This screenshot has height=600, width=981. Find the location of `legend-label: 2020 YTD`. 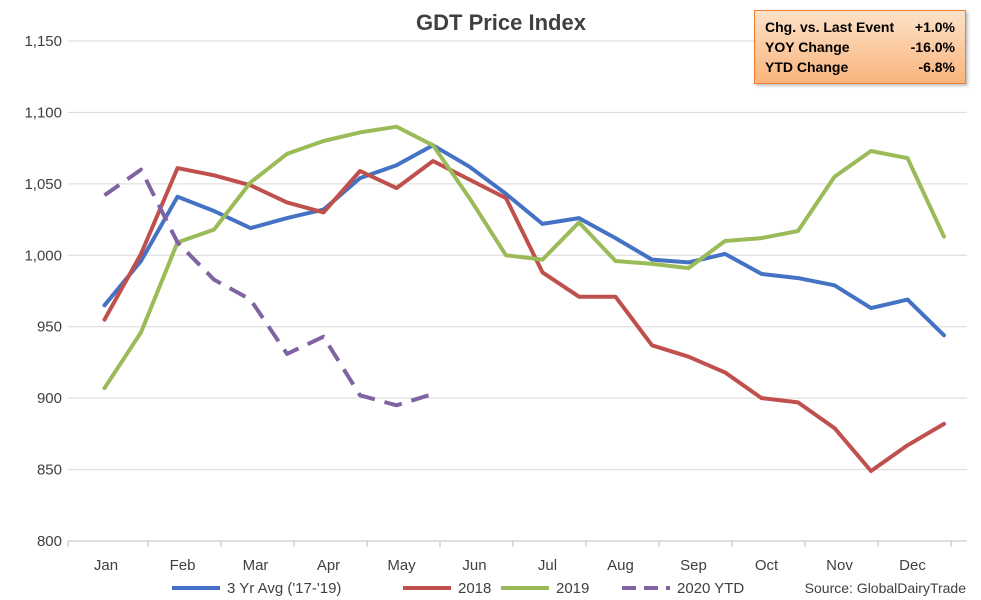

legend-label: 2020 YTD is located at coordinates (710, 588).